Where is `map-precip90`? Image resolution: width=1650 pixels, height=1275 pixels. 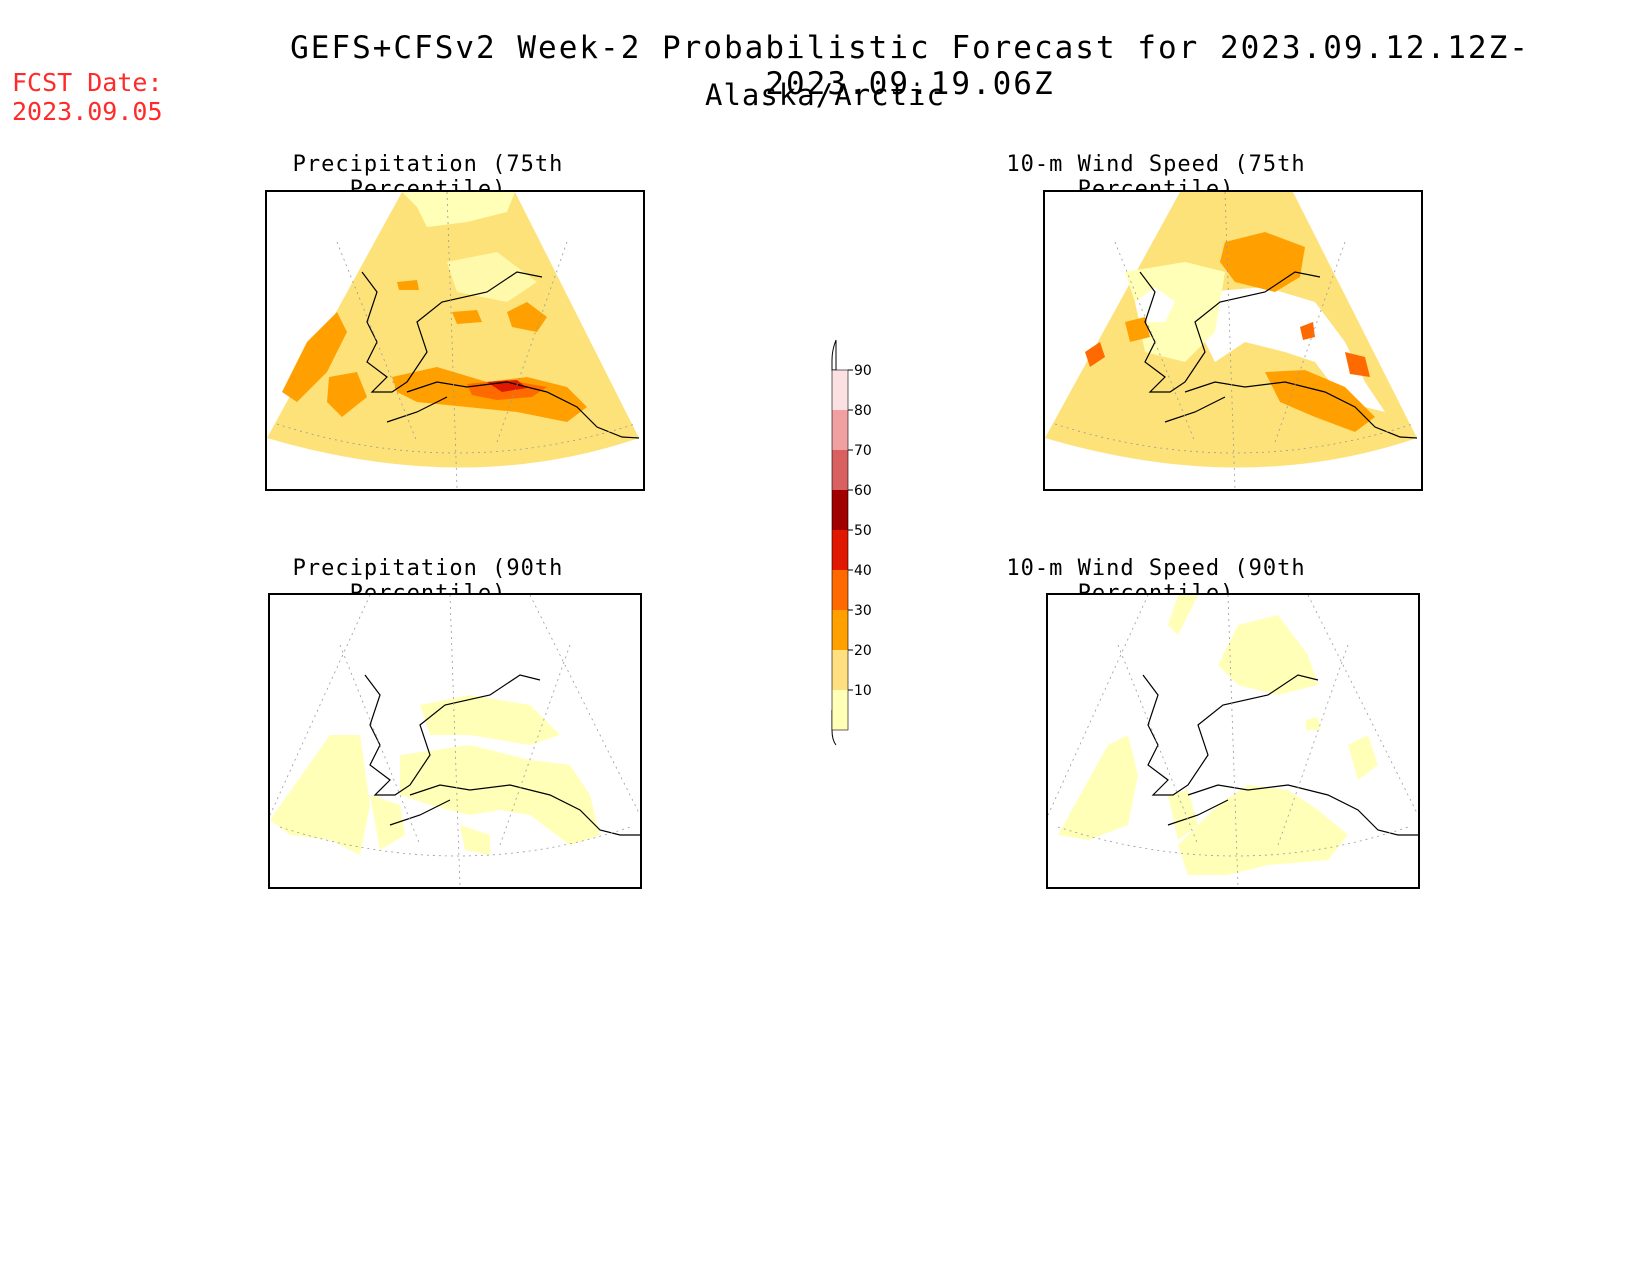 map-precip90 is located at coordinates (455, 741).